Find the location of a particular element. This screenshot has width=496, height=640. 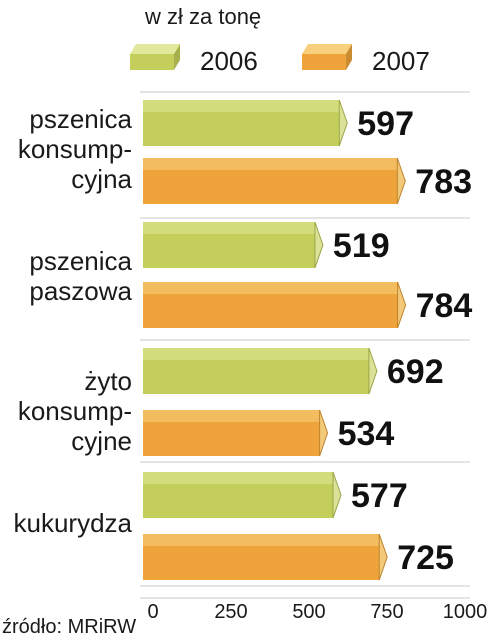

x-tick-label-0: 0 is located at coordinates (152, 612).